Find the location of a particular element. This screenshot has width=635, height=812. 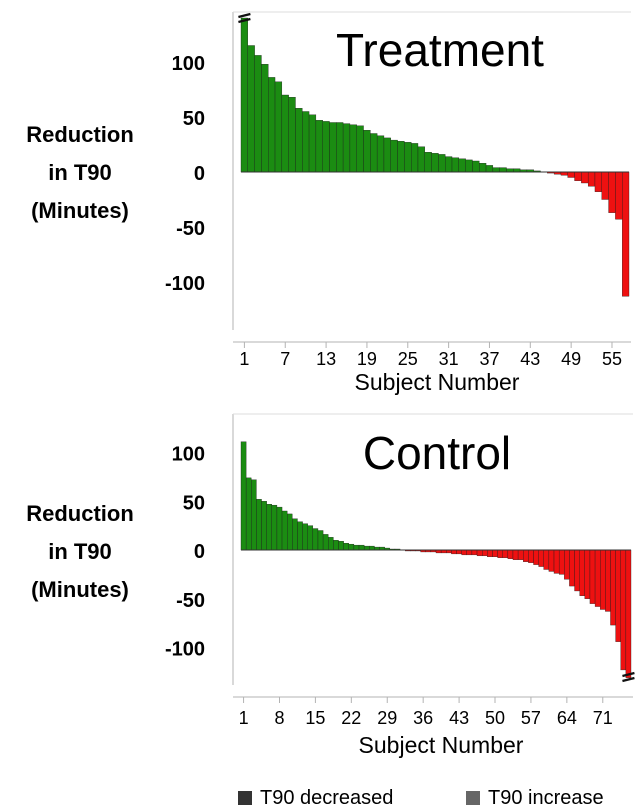

x-tick-label: 7 is located at coordinates (285, 359).